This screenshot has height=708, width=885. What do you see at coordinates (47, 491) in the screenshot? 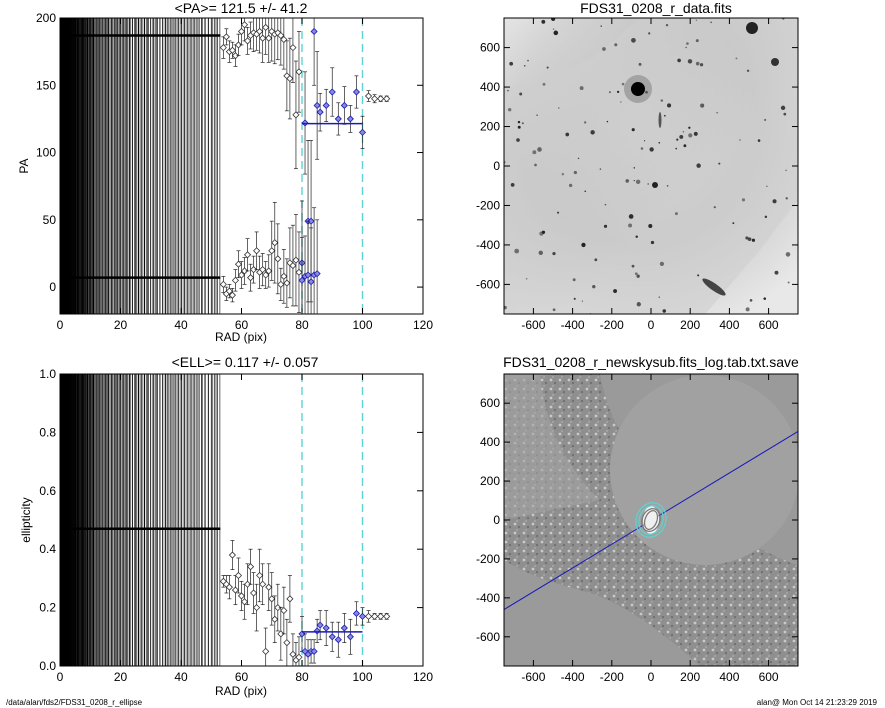
I see `y-tick-label: 0.6` at bounding box center [47, 491].